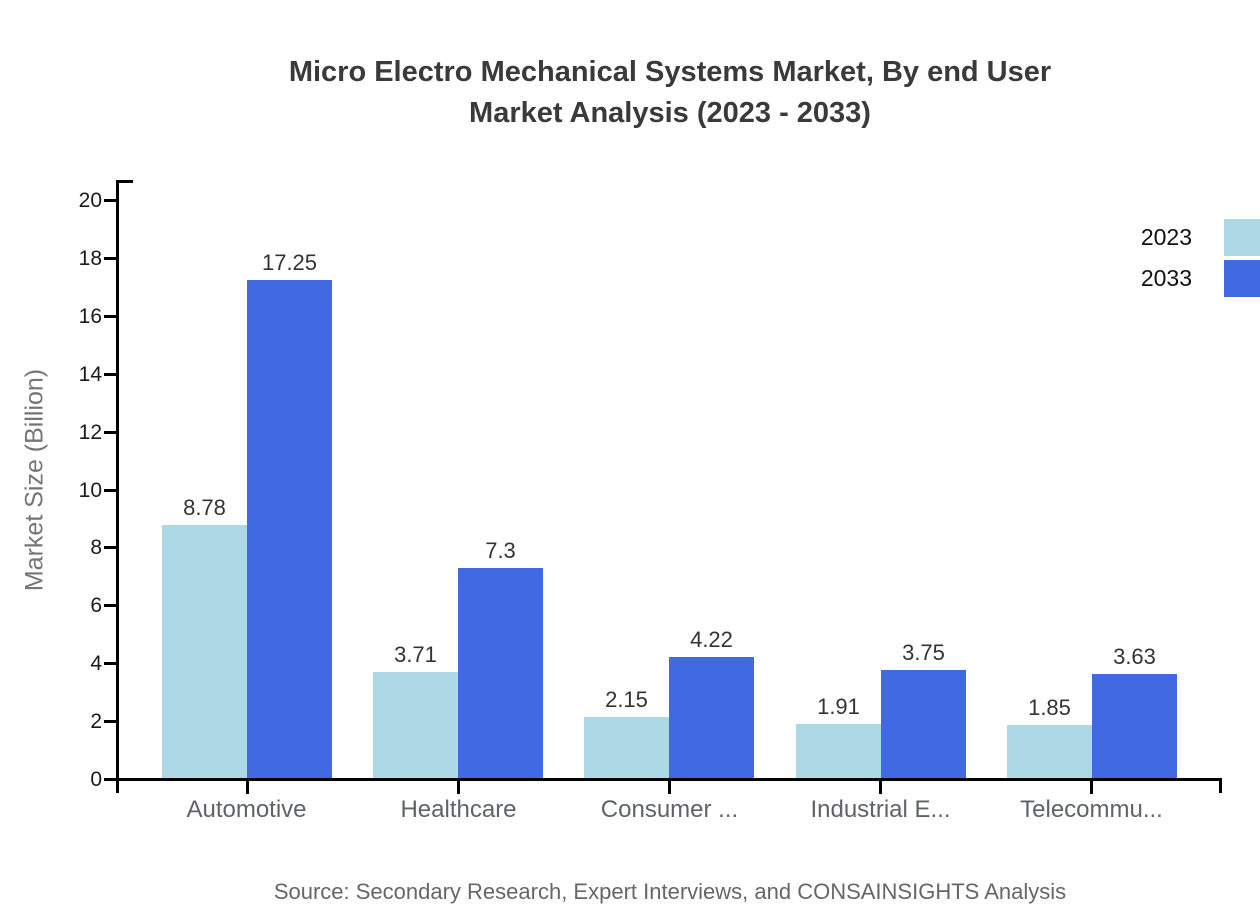 The height and width of the screenshot is (920, 1260). What do you see at coordinates (1134, 656) in the screenshot?
I see `bar-value-label: 3.63` at bounding box center [1134, 656].